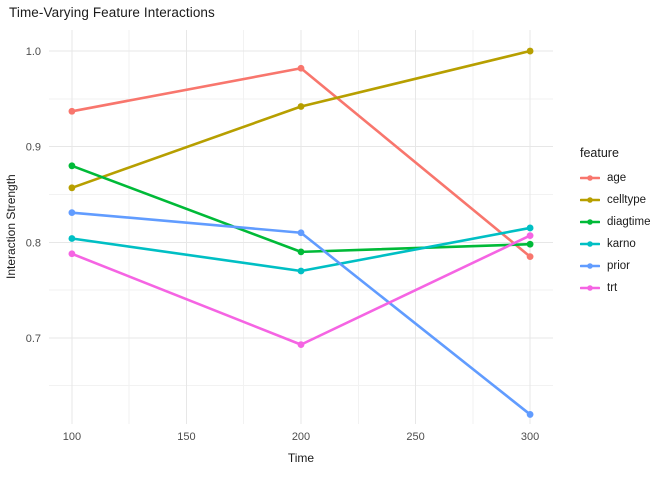 Image resolution: width=672 pixels, height=480 pixels. Describe the element at coordinates (72, 437) in the screenshot. I see `x-tick-label: 100` at that location.